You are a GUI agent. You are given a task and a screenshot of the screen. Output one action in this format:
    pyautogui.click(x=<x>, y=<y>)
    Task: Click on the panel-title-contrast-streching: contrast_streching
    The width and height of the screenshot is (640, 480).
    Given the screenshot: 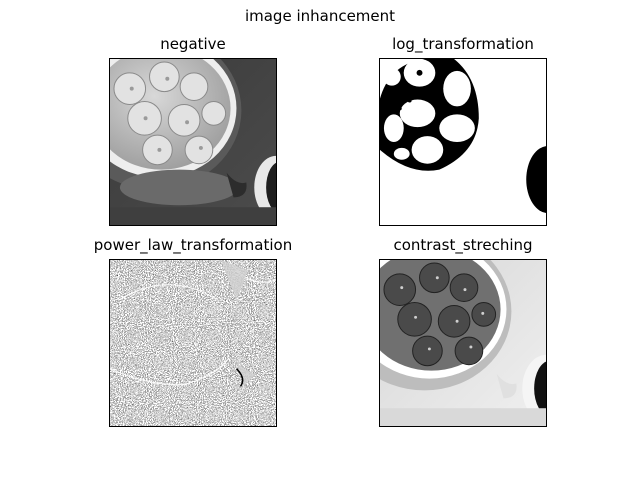 What is the action you would take?
    pyautogui.click(x=463, y=245)
    